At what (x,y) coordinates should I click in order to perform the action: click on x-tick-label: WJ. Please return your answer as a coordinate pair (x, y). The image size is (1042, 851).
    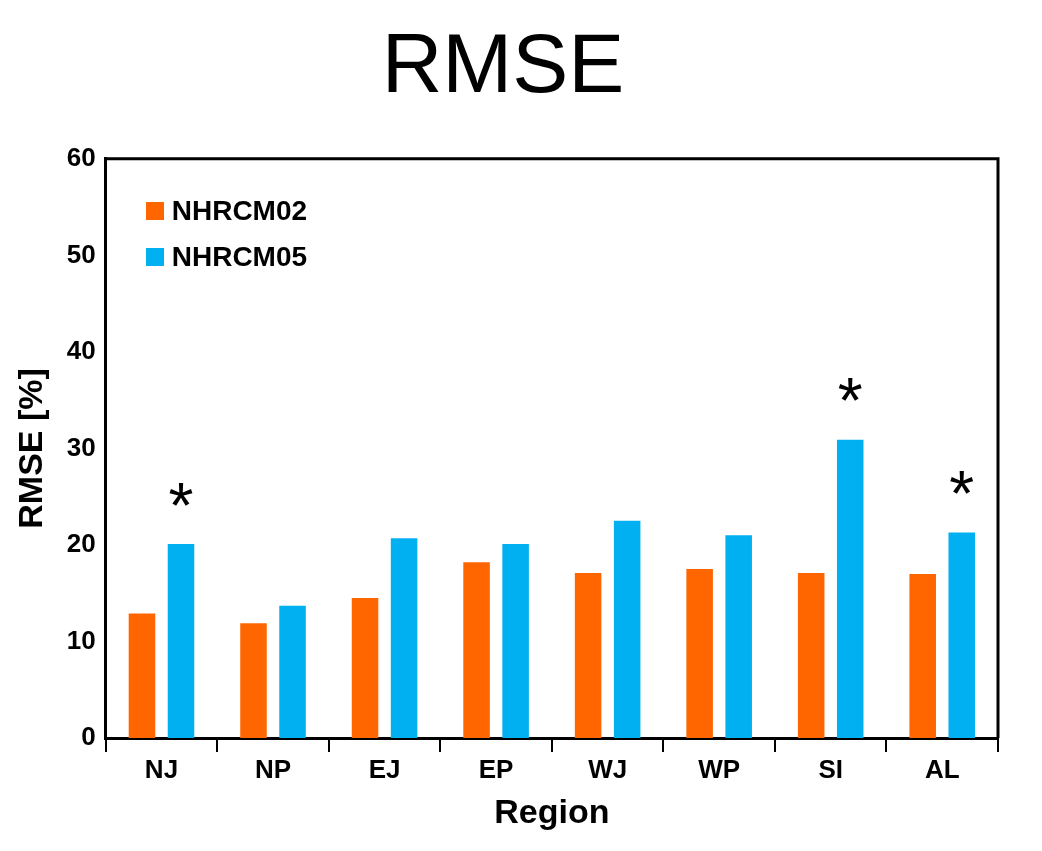
    Looking at the image, I should click on (608, 768).